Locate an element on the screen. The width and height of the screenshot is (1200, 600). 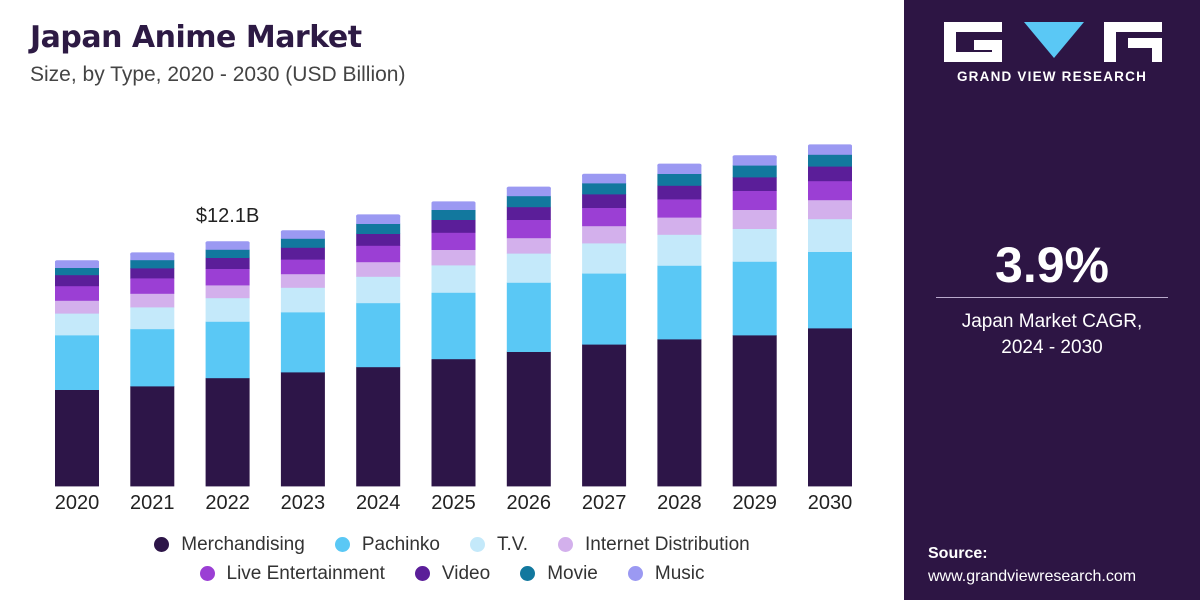
bar-segment-merchandising-2030 is located at coordinates (830, 407).